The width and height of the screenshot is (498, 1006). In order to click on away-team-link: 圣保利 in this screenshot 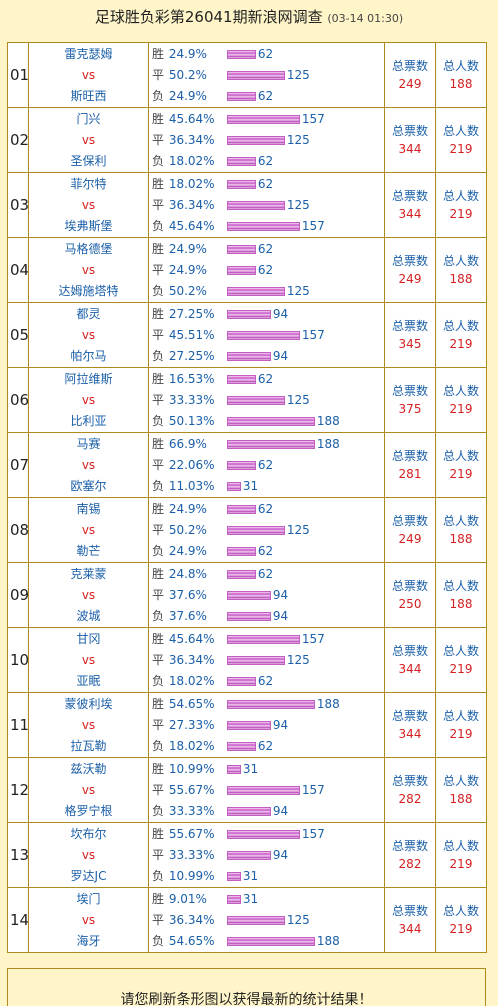, I will do `click(88, 160)`.